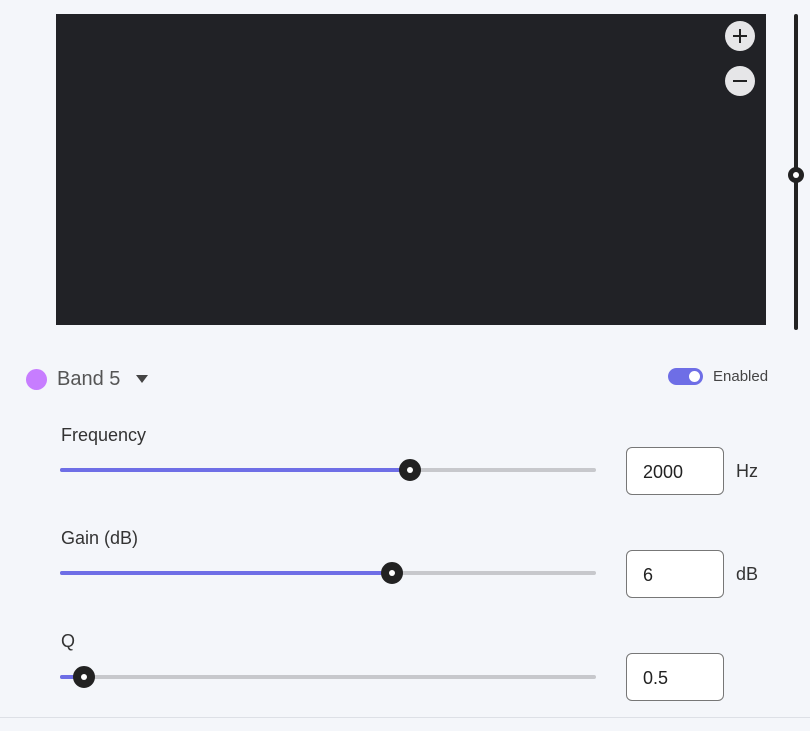 This screenshot has width=810, height=731. What do you see at coordinates (675, 574) in the screenshot?
I see `gain-input: 6` at bounding box center [675, 574].